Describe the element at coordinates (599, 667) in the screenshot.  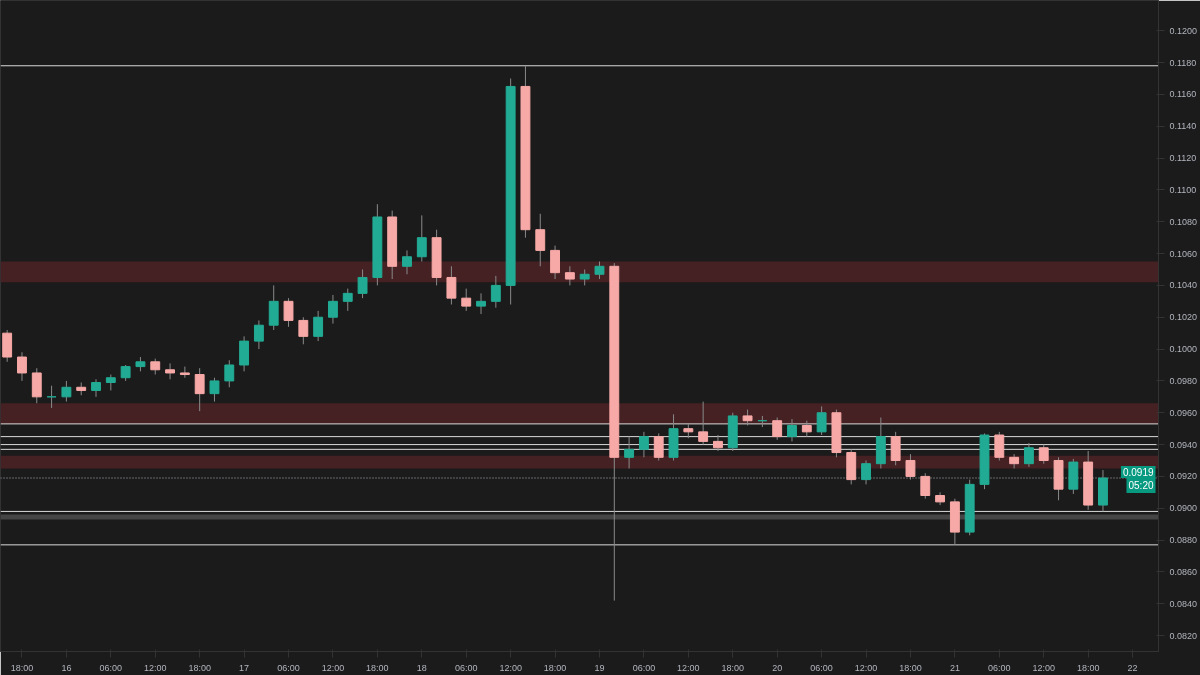
I see `x-tick-label: 19` at that location.